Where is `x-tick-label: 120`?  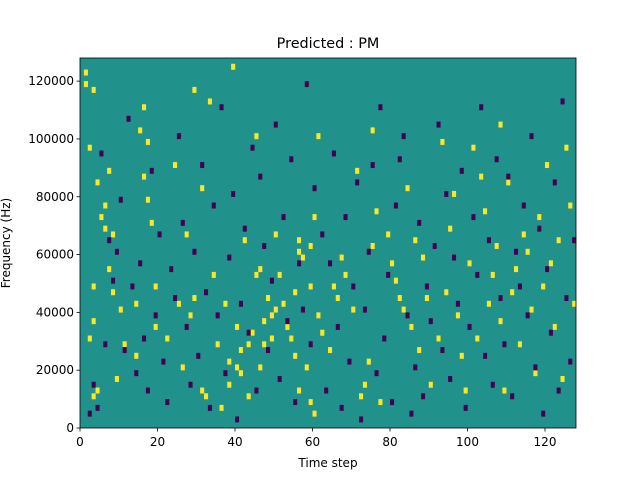
x-tick-label: 120 is located at coordinates (545, 442).